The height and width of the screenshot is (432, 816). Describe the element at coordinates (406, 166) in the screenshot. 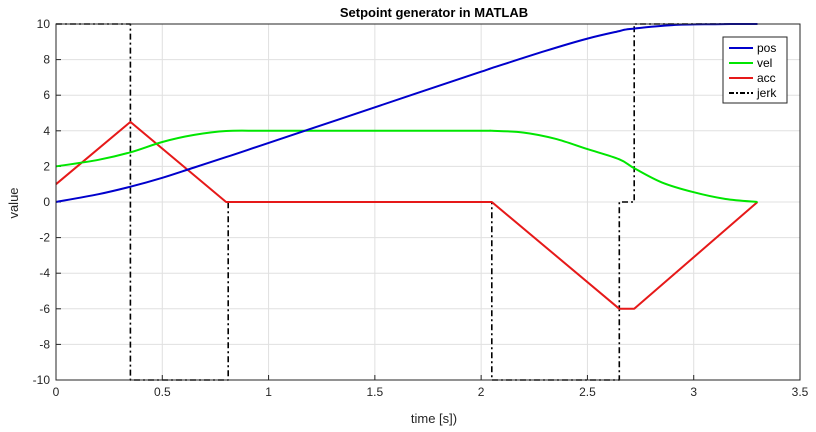

I see `series-vel-line` at that location.